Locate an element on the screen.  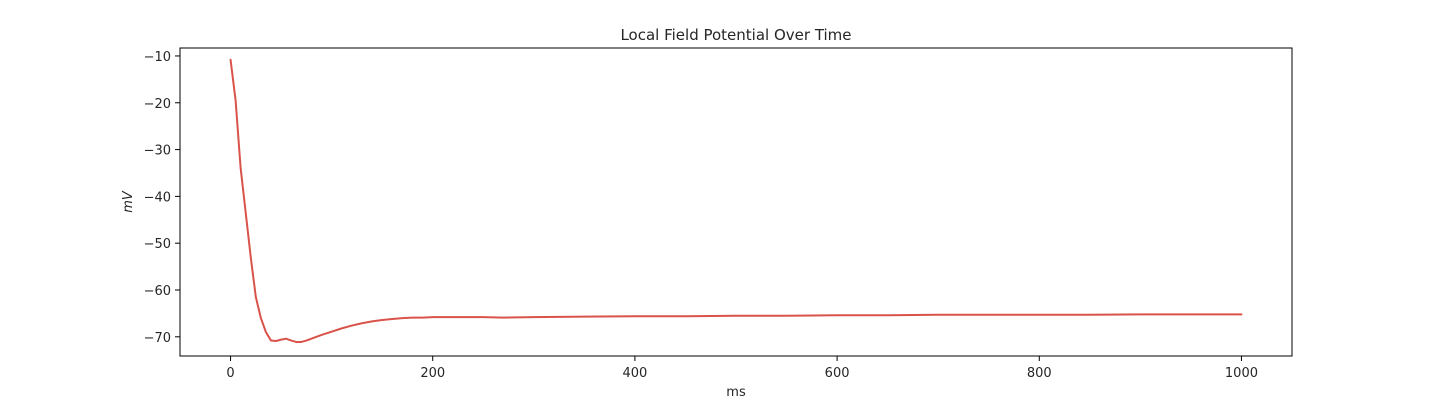
x-tick-label: 400 is located at coordinates (634, 373).